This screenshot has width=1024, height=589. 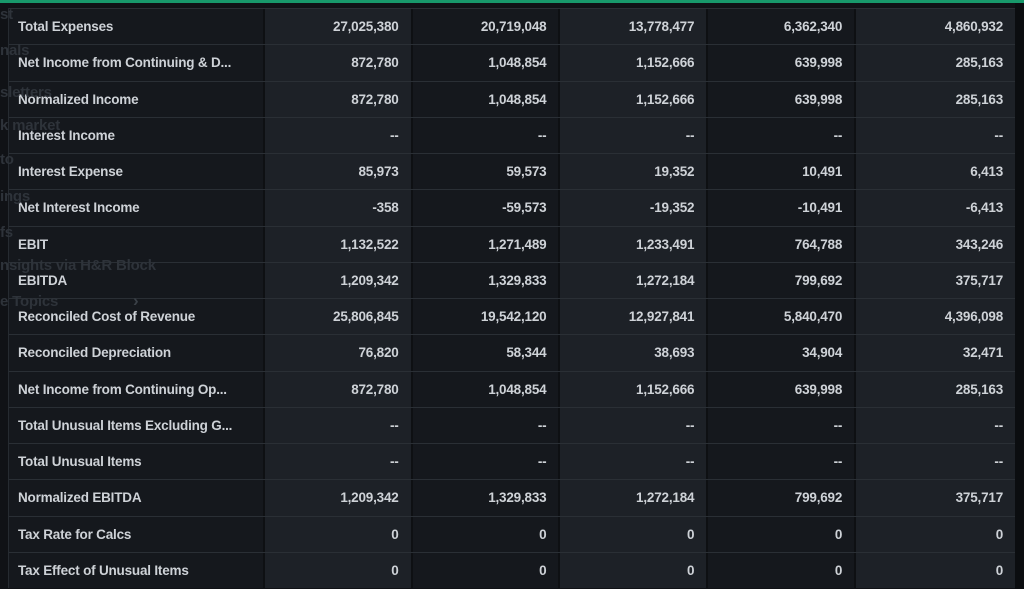 I want to click on value-cell: 1,132,522, so click(x=336, y=244).